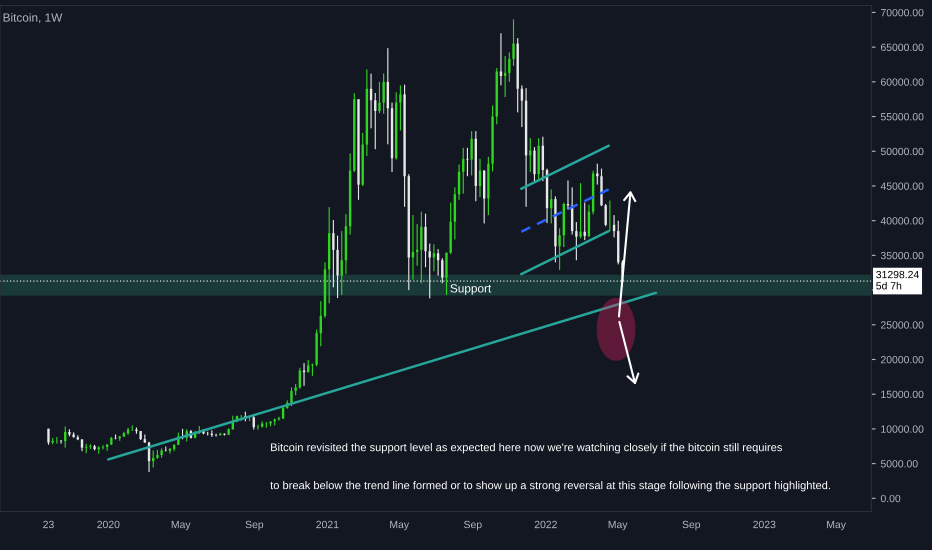 The width and height of the screenshot is (932, 550). Describe the element at coordinates (899, 464) in the screenshot. I see `y-tick-label: 5000.00` at that location.